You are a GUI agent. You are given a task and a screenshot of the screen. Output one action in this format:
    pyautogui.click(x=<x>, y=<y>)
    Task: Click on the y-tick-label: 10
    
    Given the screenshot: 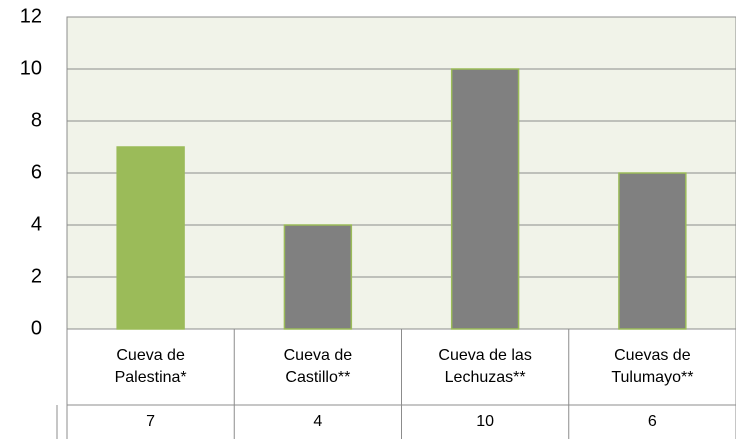 What is the action you would take?
    pyautogui.click(x=31, y=68)
    